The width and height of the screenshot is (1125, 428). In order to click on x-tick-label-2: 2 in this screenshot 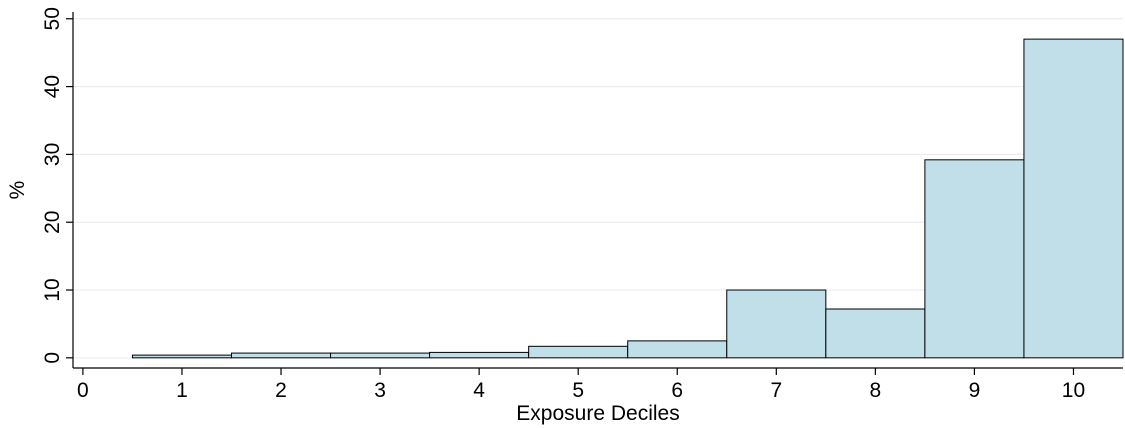, I will do `click(281, 390)`.